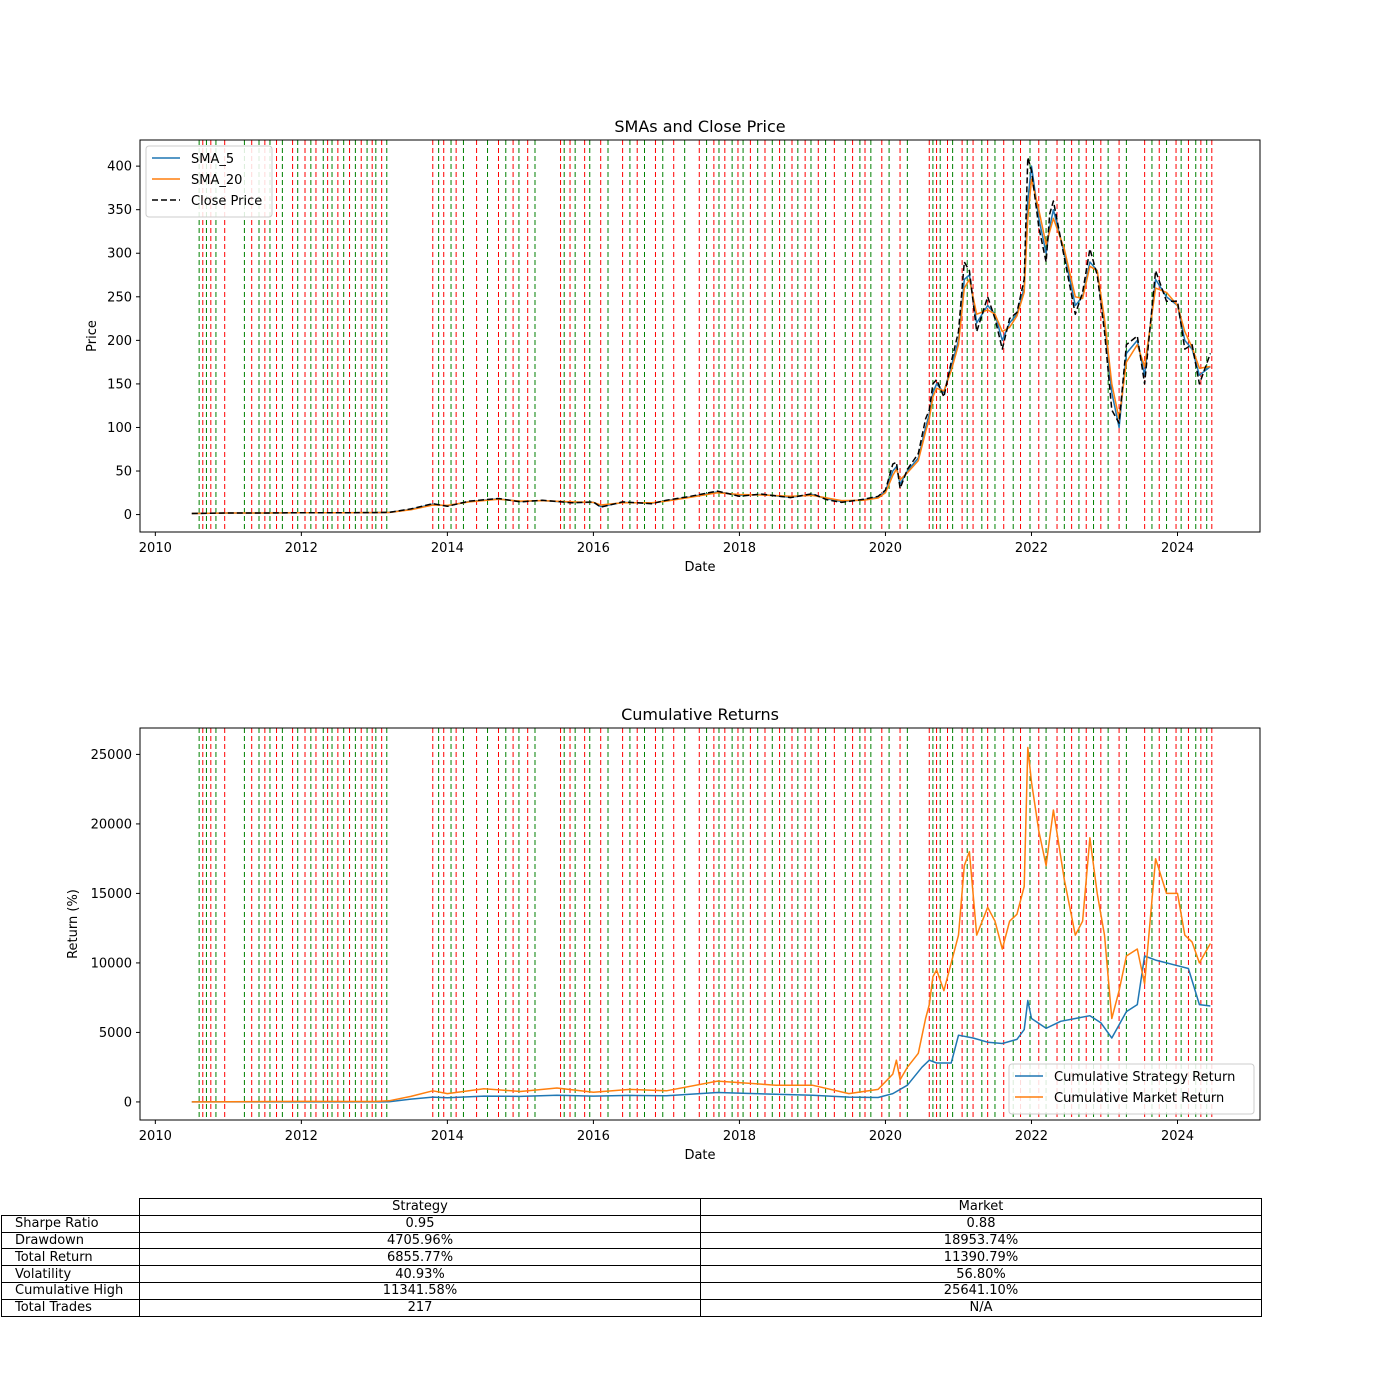  Describe the element at coordinates (119, 384) in the screenshot. I see `y-tick-label: 150` at that location.